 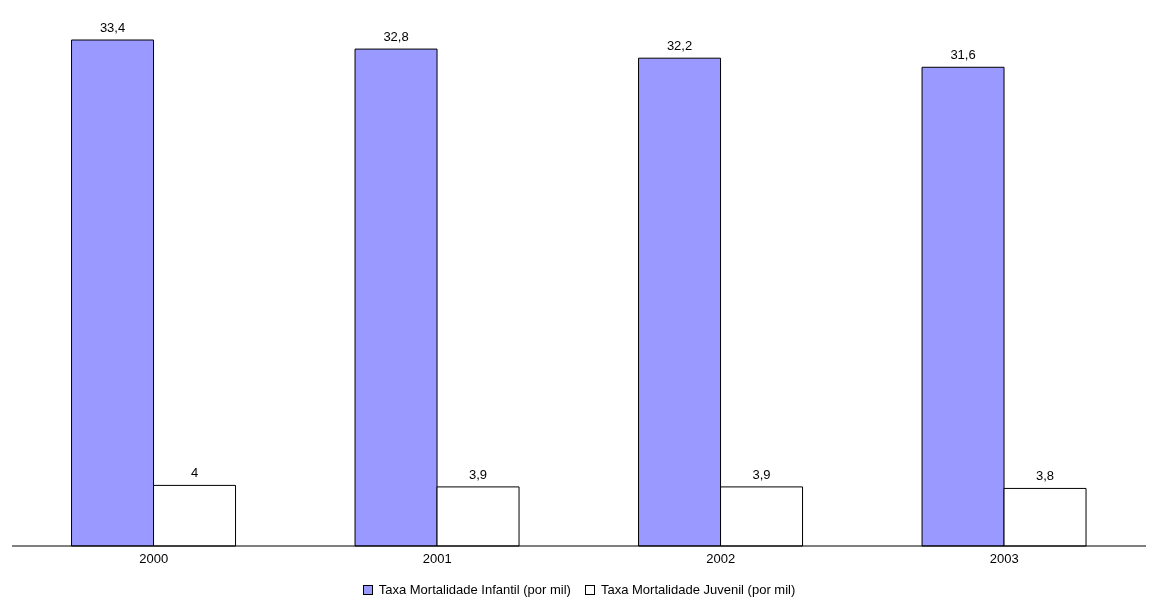 I want to click on x-tick-label: 2003, so click(x=1004, y=559).